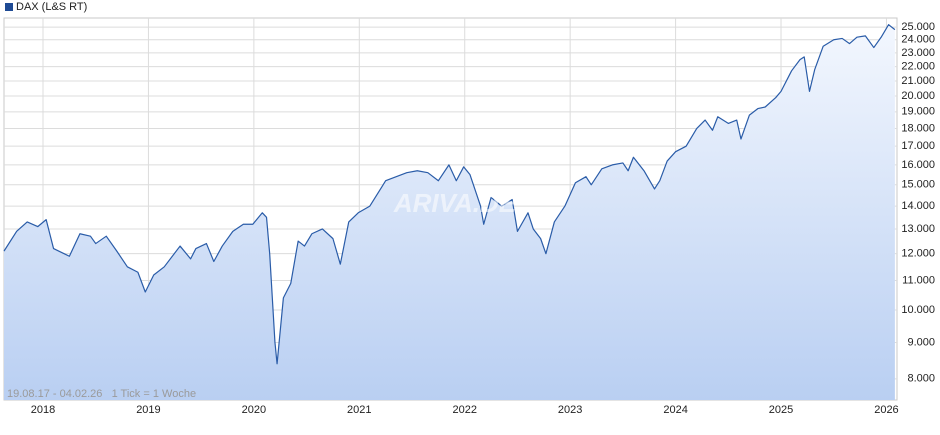 This screenshot has height=435, width=940. I want to click on y-tick-label: 15.000, so click(918, 185).